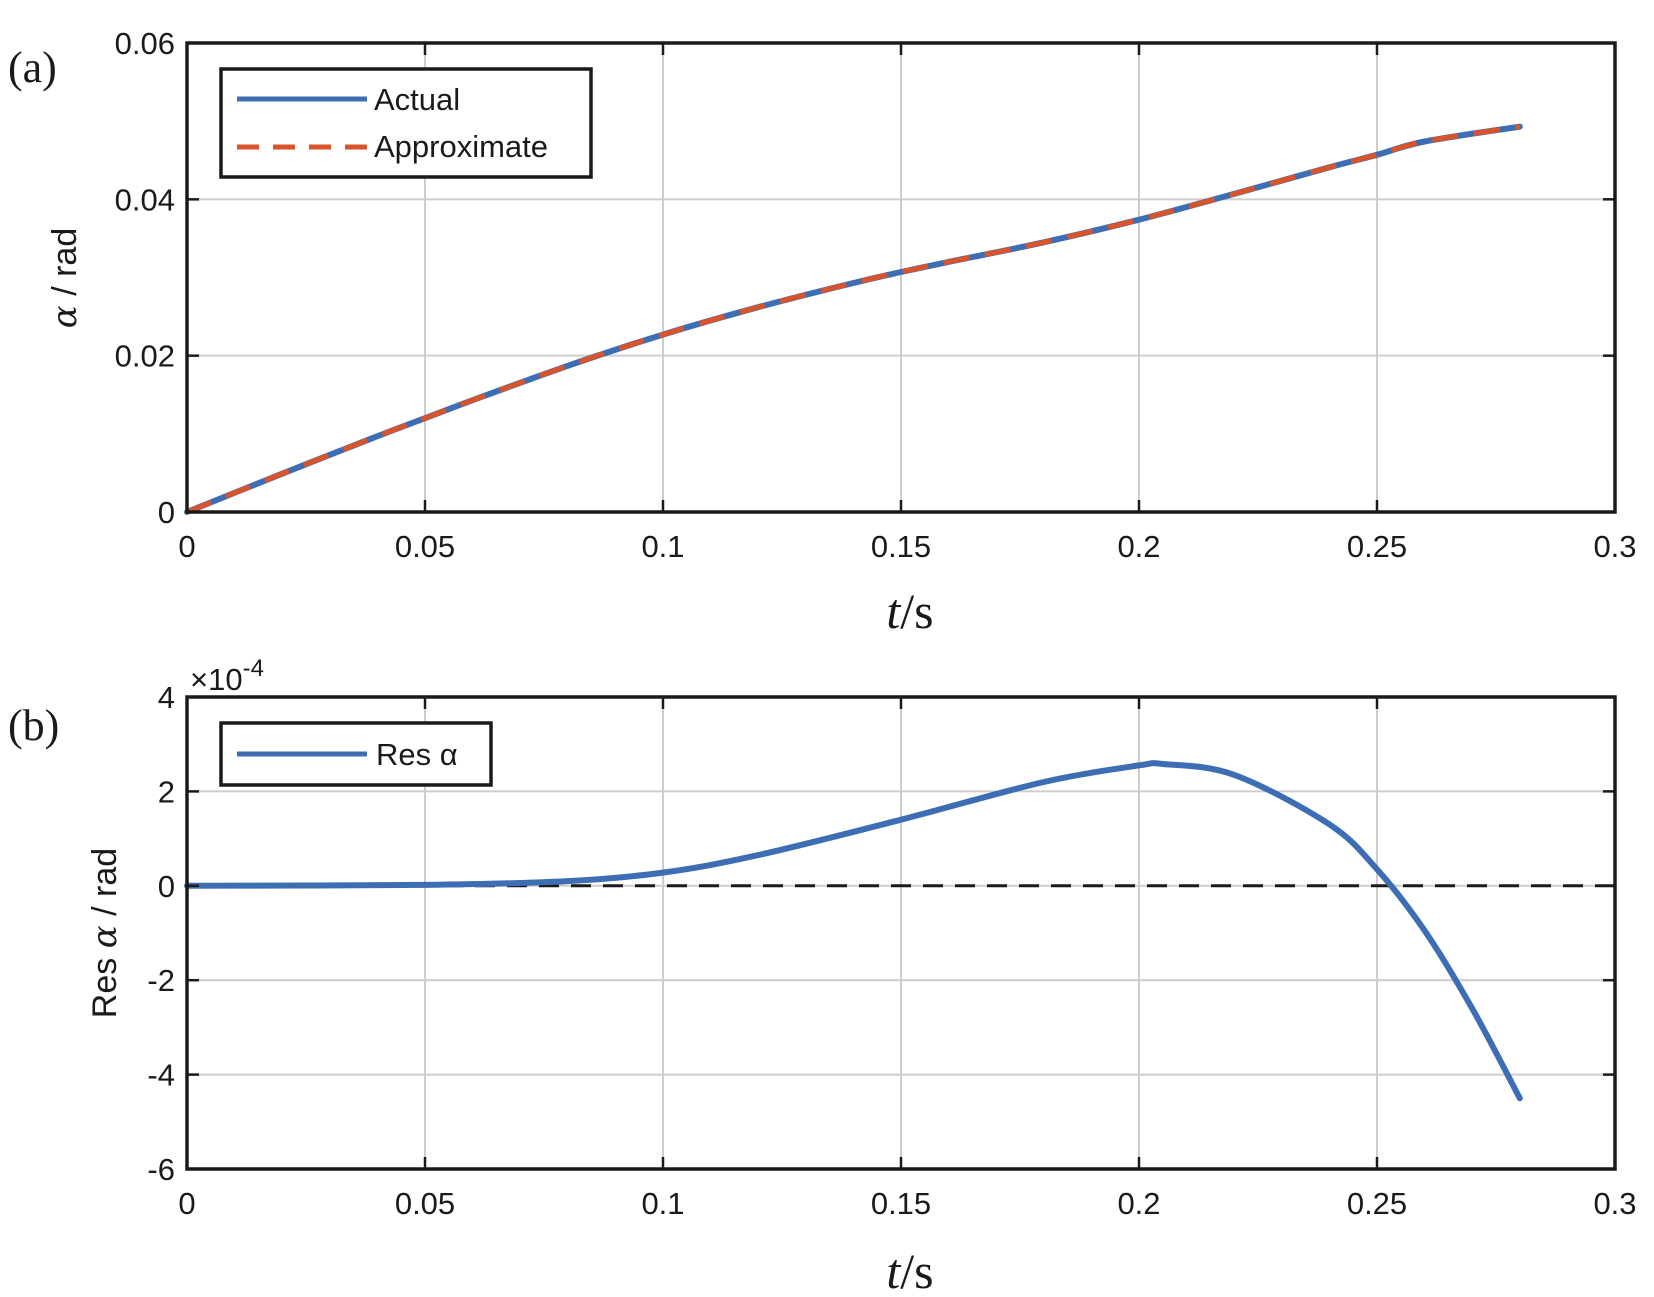 The image size is (1654, 1297). What do you see at coordinates (145, 356) in the screenshot?
I see `y-tick-label: 0.02` at bounding box center [145, 356].